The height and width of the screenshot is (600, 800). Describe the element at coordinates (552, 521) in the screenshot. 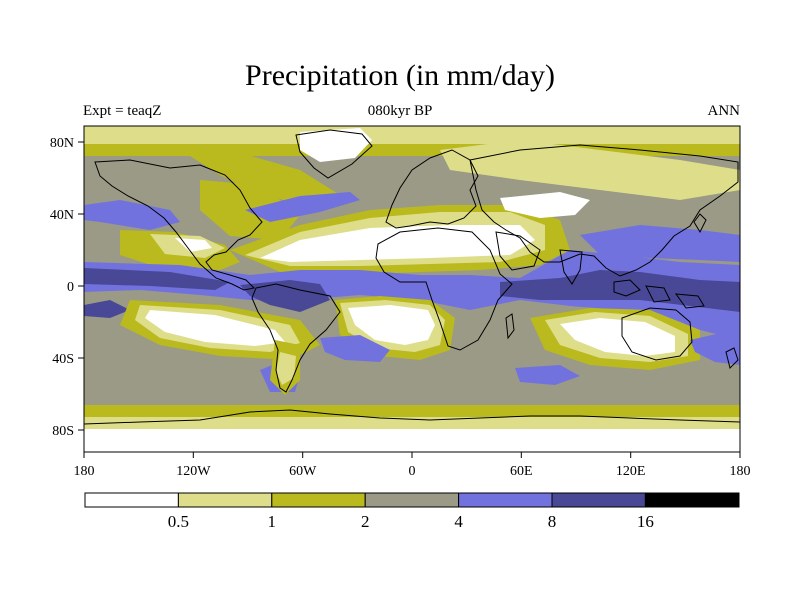

I see `colorbar-label-8: 8` at that location.